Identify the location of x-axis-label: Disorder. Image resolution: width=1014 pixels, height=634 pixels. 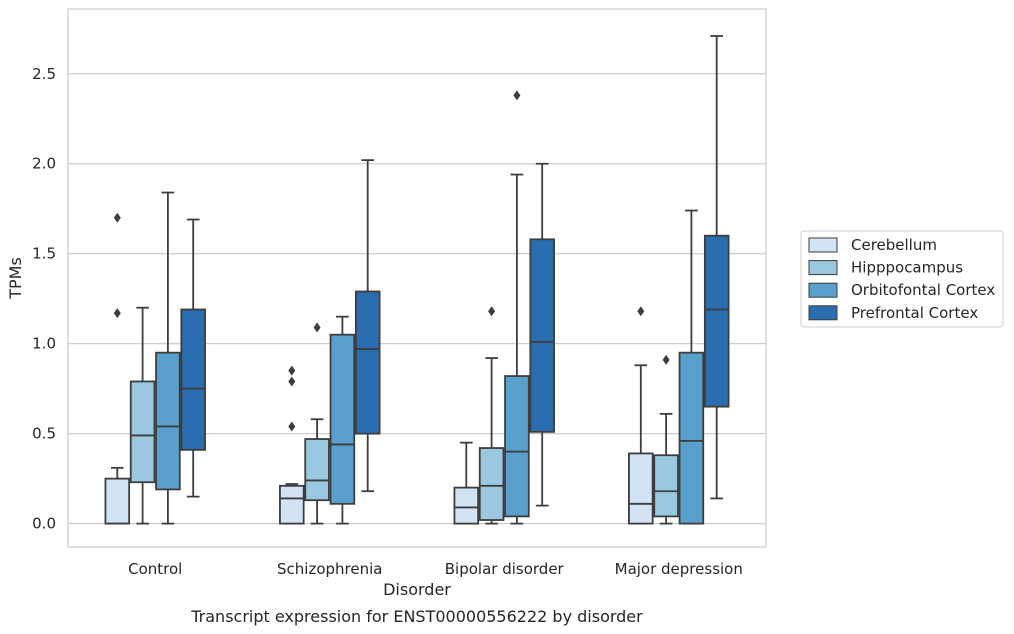
(417, 589).